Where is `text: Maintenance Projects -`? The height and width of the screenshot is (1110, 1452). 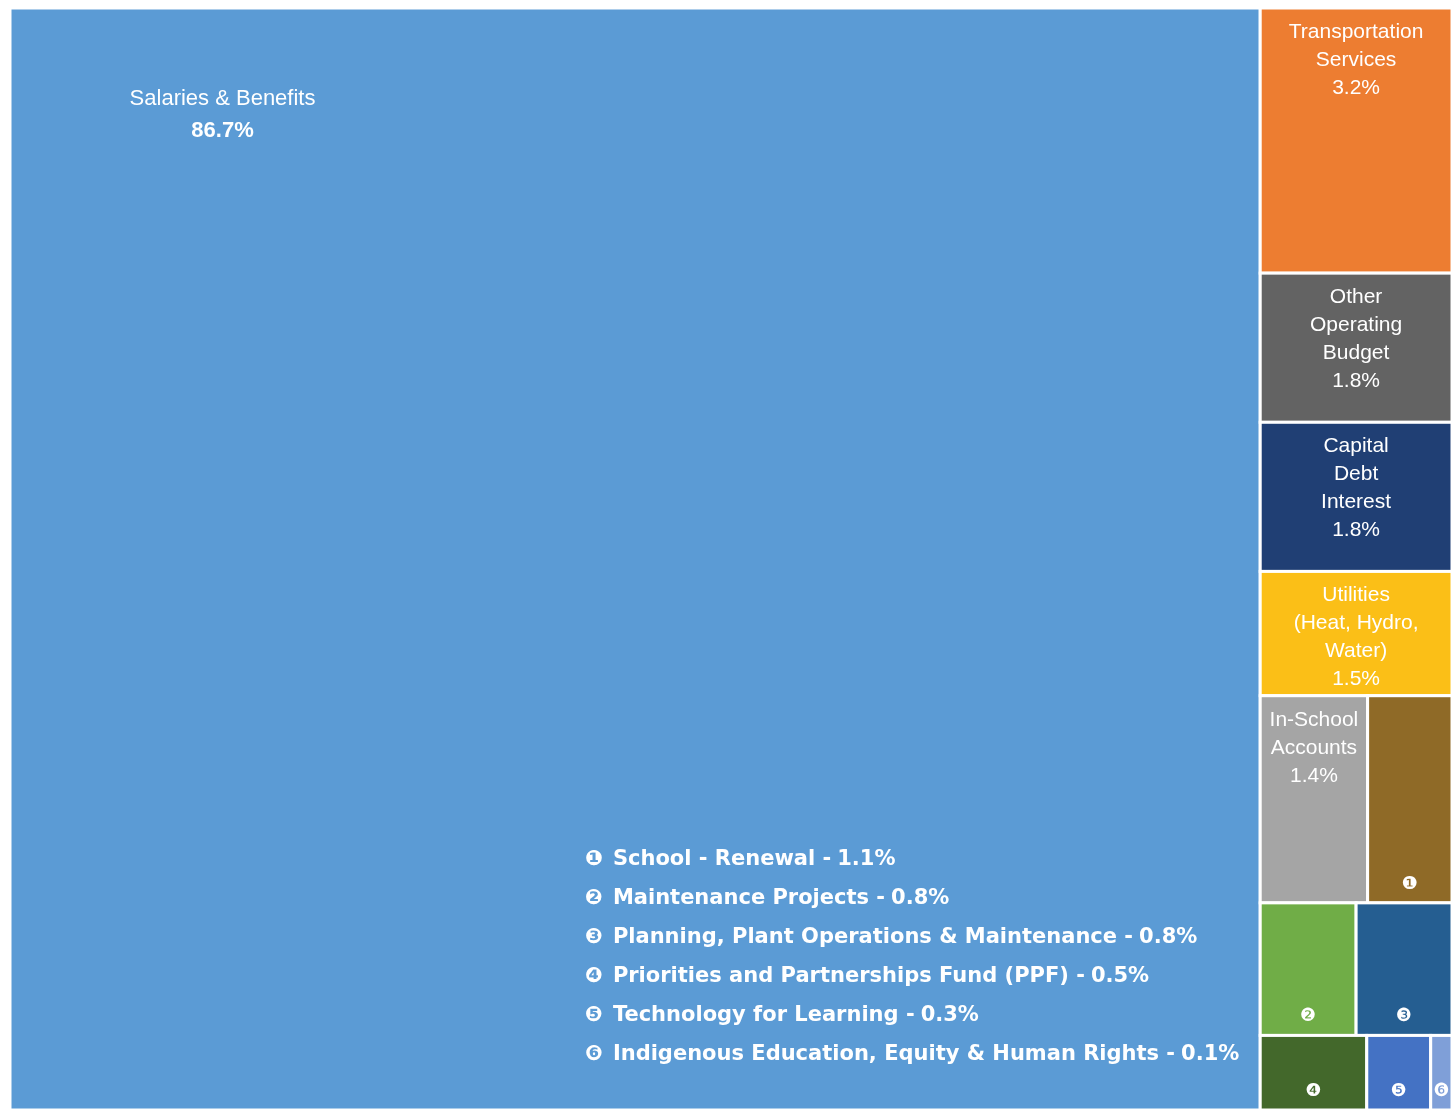 text: Maintenance Projects - is located at coordinates (749, 897).